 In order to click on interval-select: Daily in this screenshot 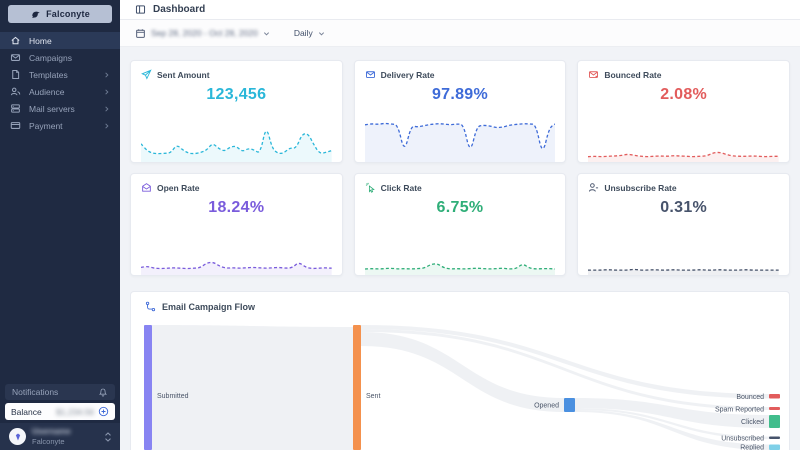, I will do `click(309, 33)`.